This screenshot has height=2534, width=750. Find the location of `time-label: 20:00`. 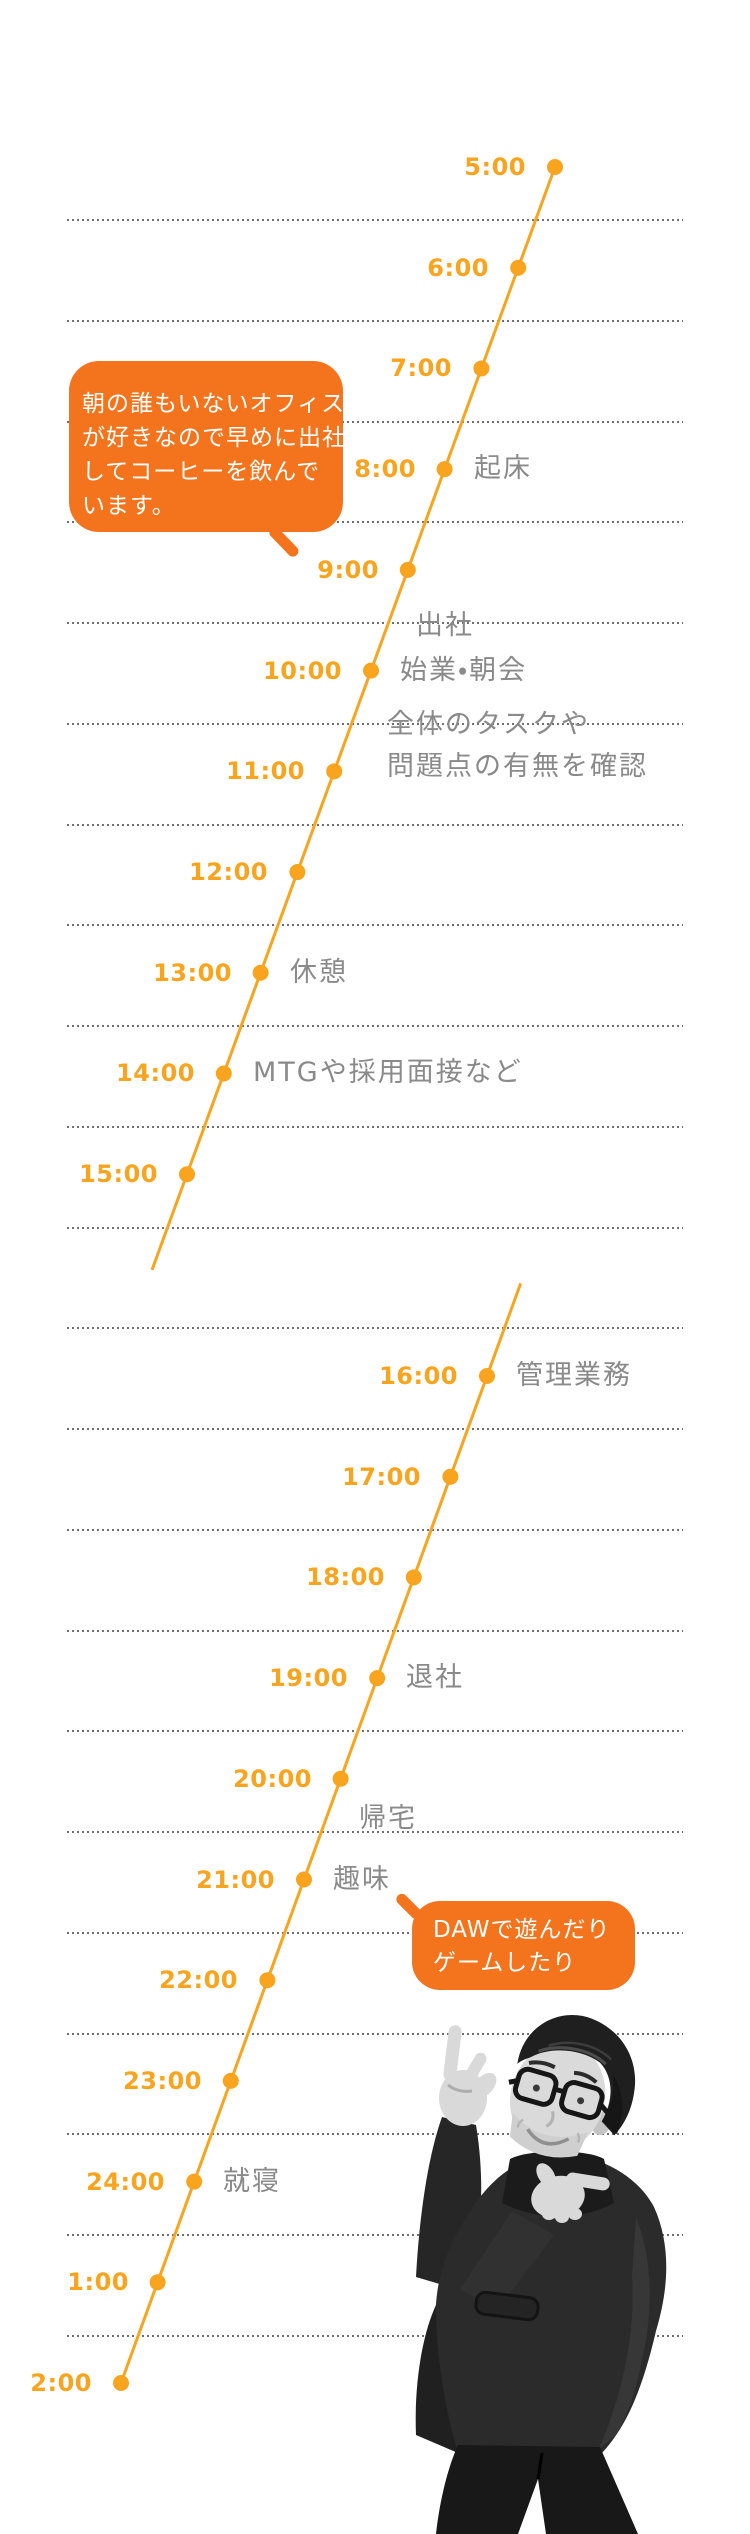

time-label: 20:00 is located at coordinates (272, 1779).